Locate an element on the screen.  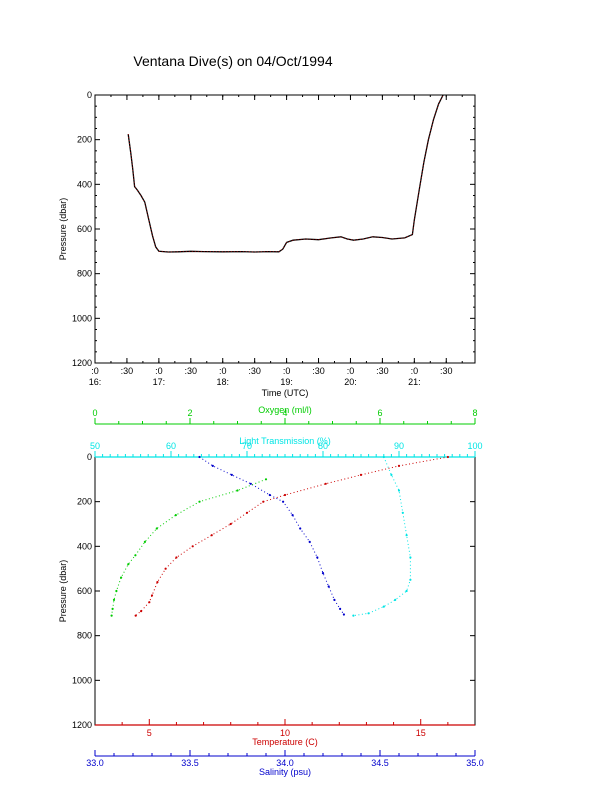
dive-trace-overlay is located at coordinates (285, 173).